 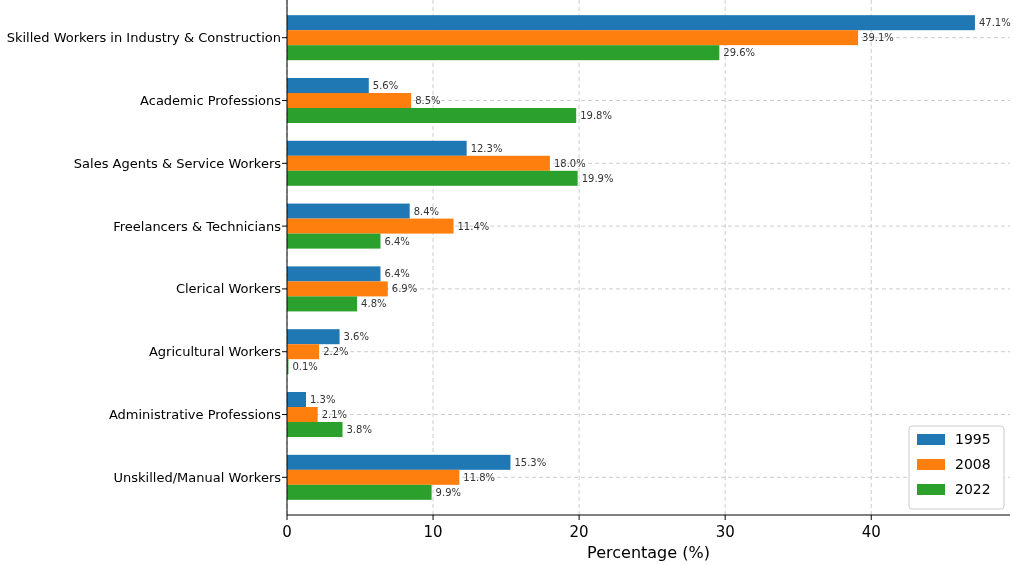 I want to click on y-tick-label: Clerical Workers, so click(x=228, y=289).